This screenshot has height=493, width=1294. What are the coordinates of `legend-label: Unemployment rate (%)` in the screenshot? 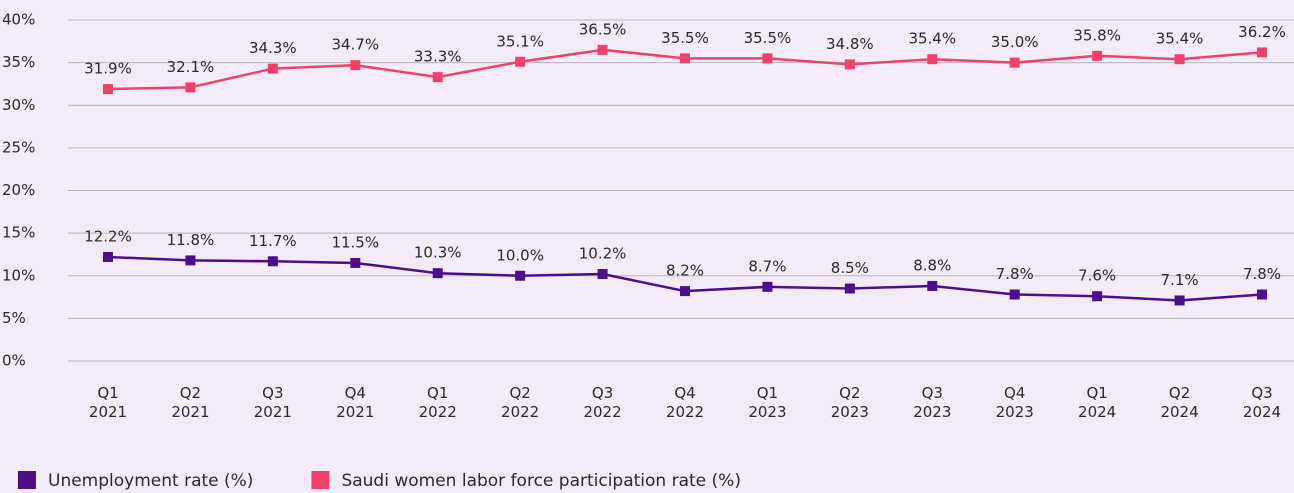 It's located at (150, 481).